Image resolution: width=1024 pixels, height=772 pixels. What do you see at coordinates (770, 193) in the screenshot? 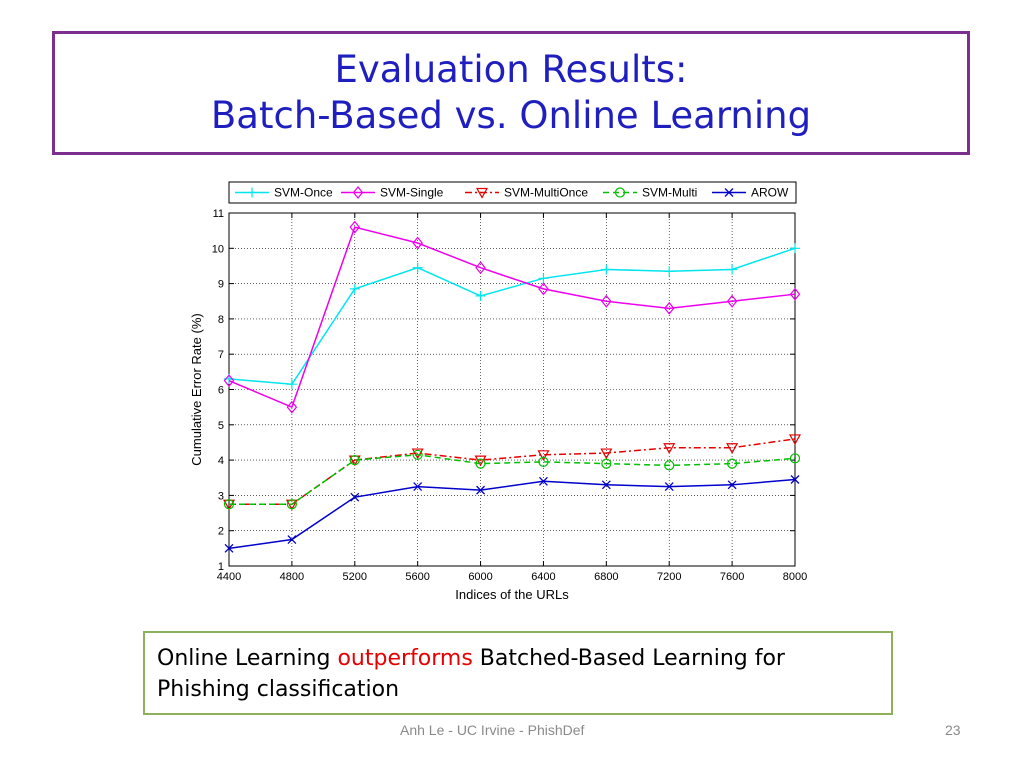
I see `legend-entry: AROW` at bounding box center [770, 193].